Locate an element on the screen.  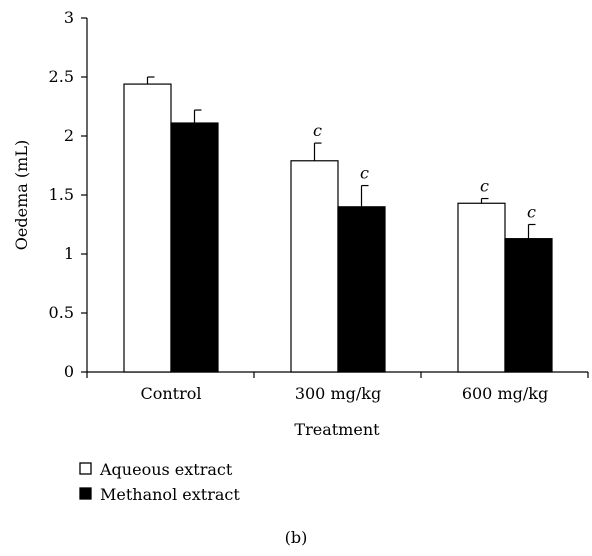
category-labels: Control 300 mg/kg 600 mg/kg is located at coordinates (344, 393).